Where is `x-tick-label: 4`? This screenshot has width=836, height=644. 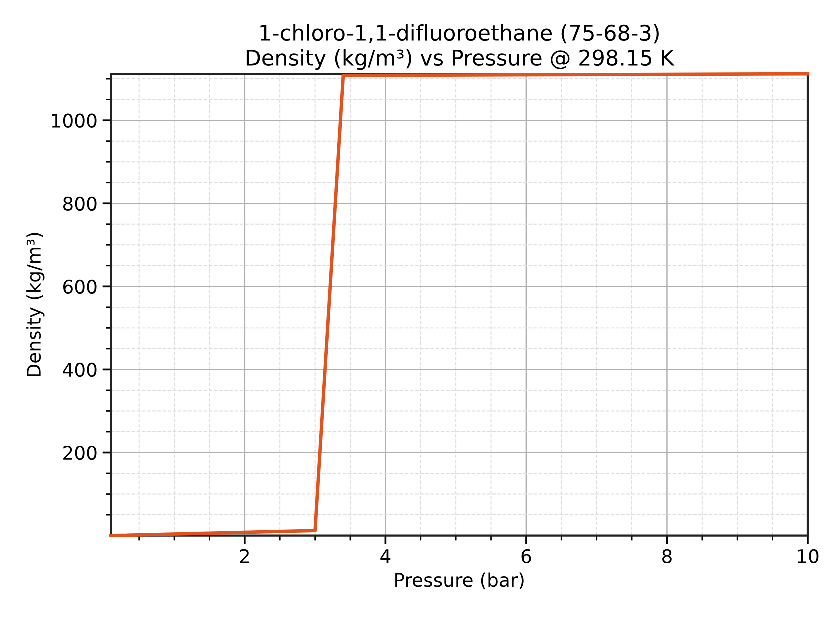
x-tick-label: 4 is located at coordinates (385, 557).